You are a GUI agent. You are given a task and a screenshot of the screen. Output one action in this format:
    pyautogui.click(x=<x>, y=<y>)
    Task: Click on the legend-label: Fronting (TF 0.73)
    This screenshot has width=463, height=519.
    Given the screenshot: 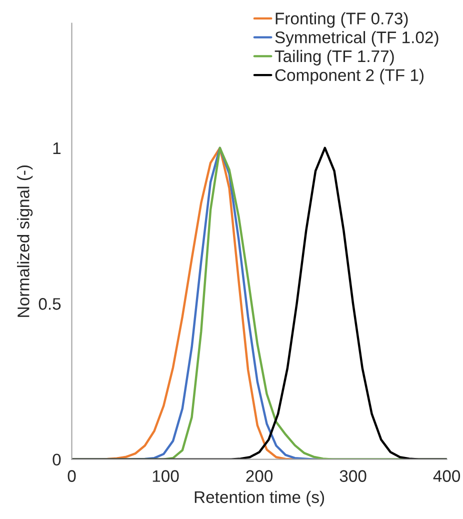 What is the action you would take?
    pyautogui.click(x=342, y=20)
    